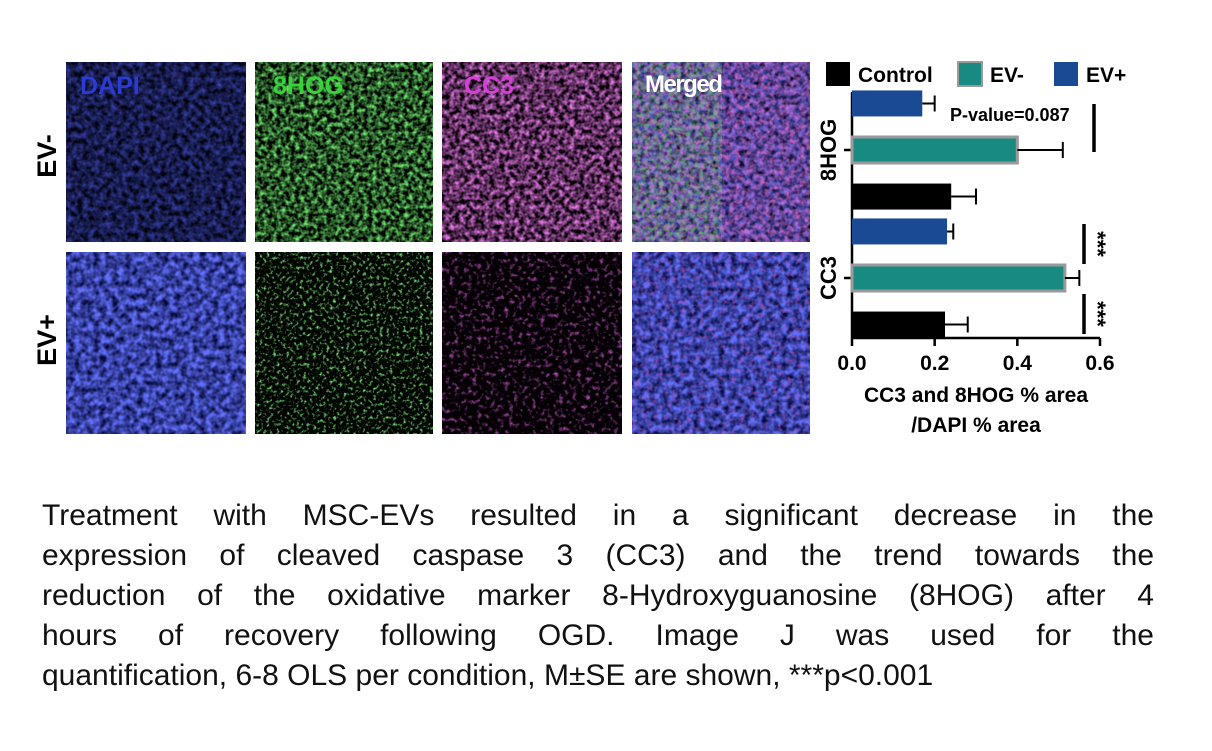  What do you see at coordinates (344, 152) in the screenshot?
I see `image-ev-minus-8hog` at bounding box center [344, 152].